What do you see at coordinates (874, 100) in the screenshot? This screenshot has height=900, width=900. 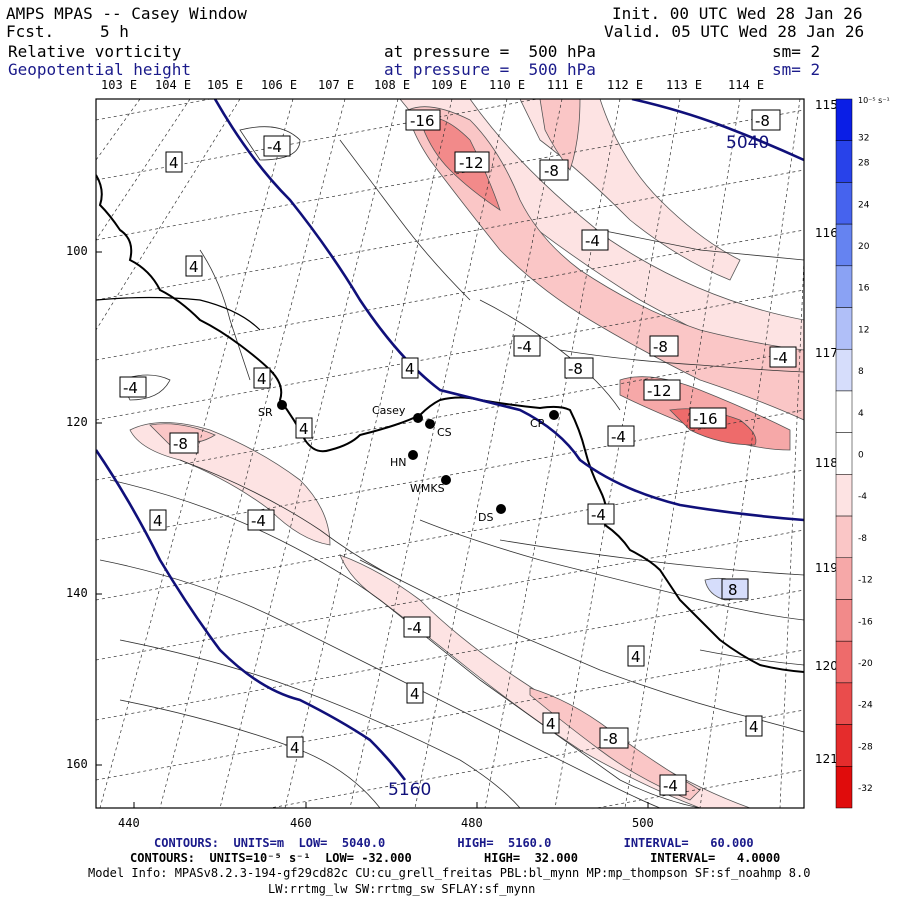 I see `colorbar-unit: 10⁻⁵ s⁻¹` at bounding box center [874, 100].